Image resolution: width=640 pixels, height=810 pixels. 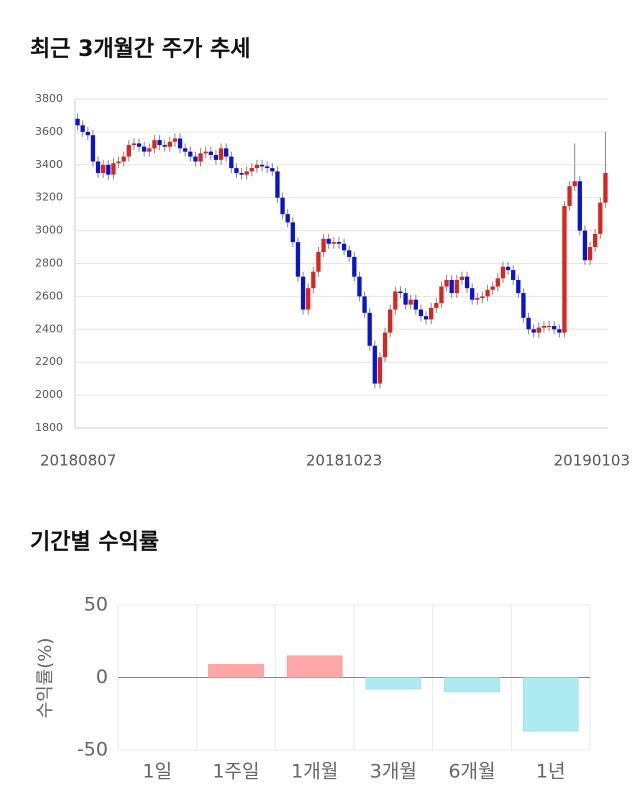 I want to click on x-tick-label: 3개월, so click(x=393, y=772).